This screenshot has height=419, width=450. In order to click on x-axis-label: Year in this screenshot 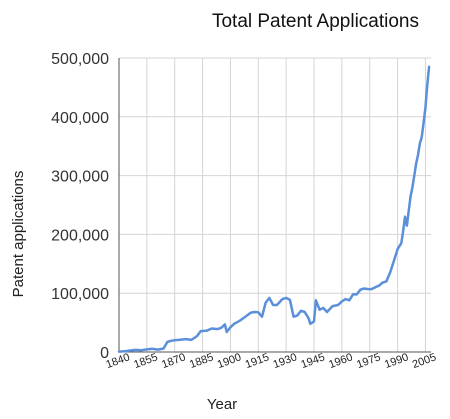, I will do `click(222, 404)`.